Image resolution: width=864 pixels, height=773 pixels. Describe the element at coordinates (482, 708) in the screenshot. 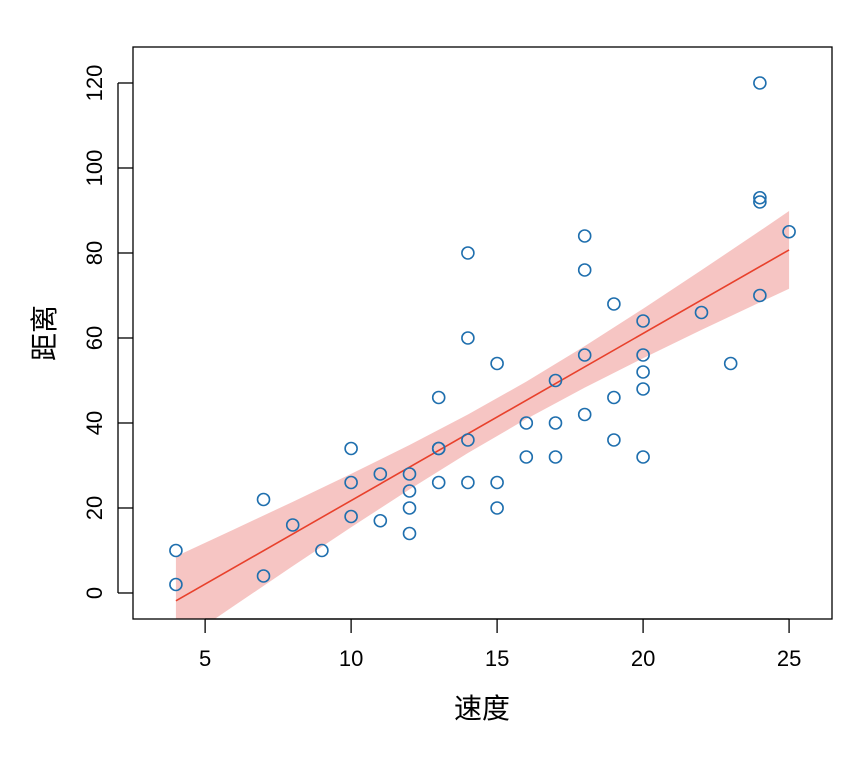

I see `x-axis-label: 速度` at that location.